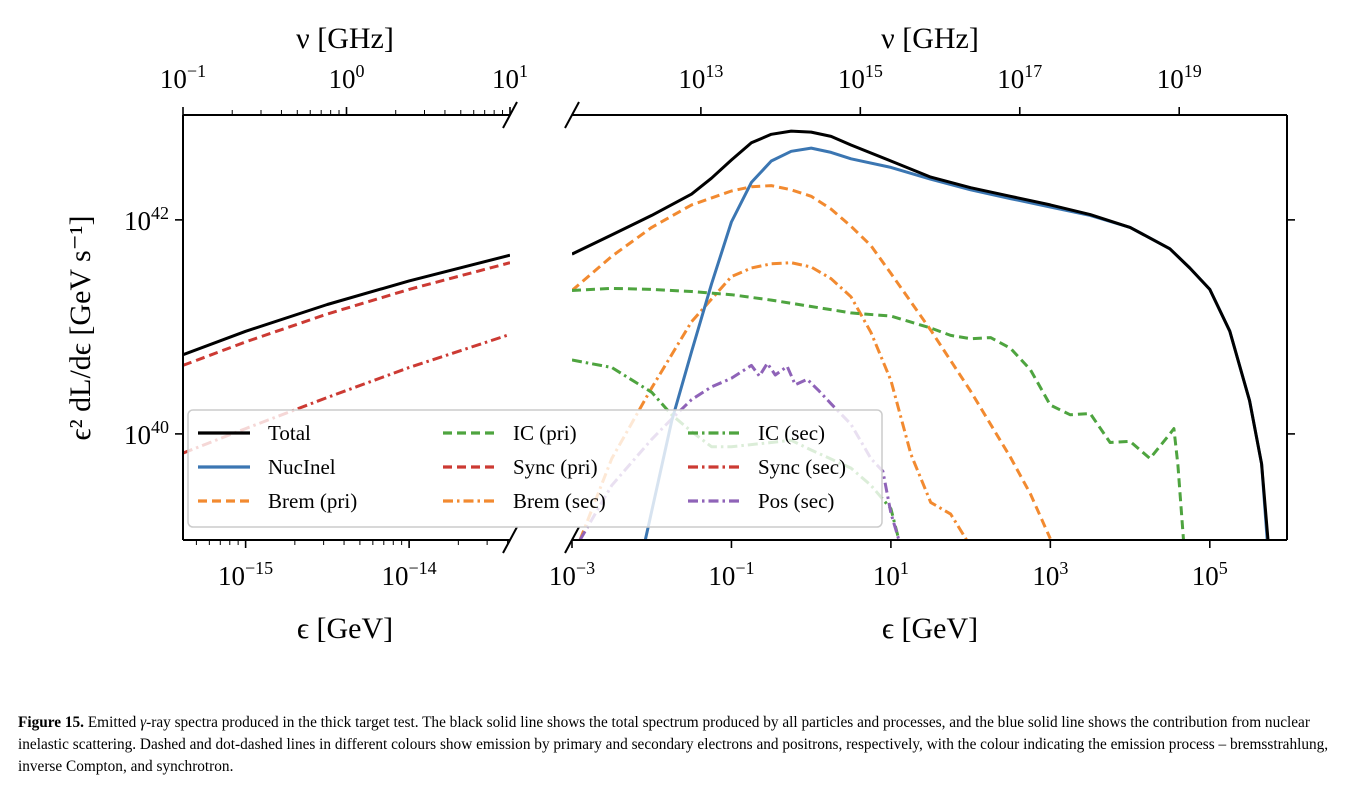 The image size is (1368, 808). I want to click on legend-item: Sync (pri), so click(520, 467).